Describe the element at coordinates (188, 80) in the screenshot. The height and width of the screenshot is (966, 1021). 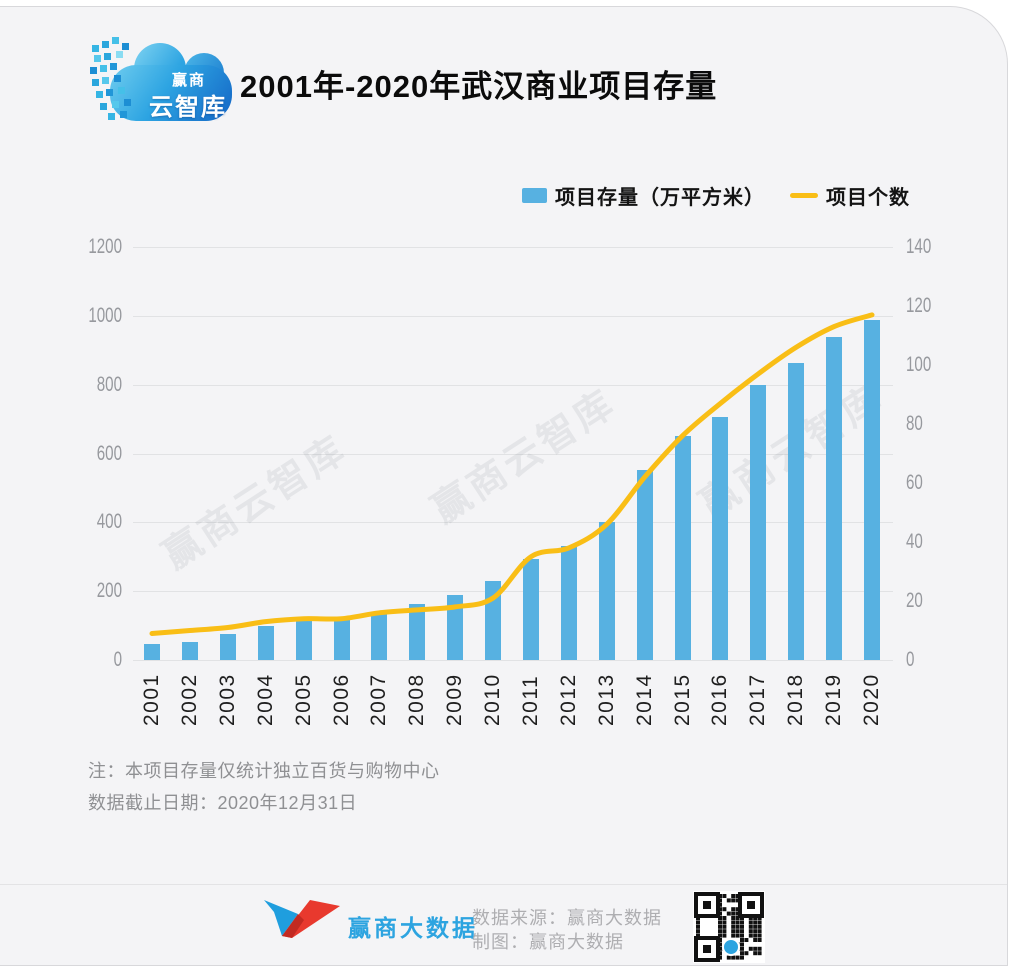
I see `logo-text-line1: 赢商` at that location.